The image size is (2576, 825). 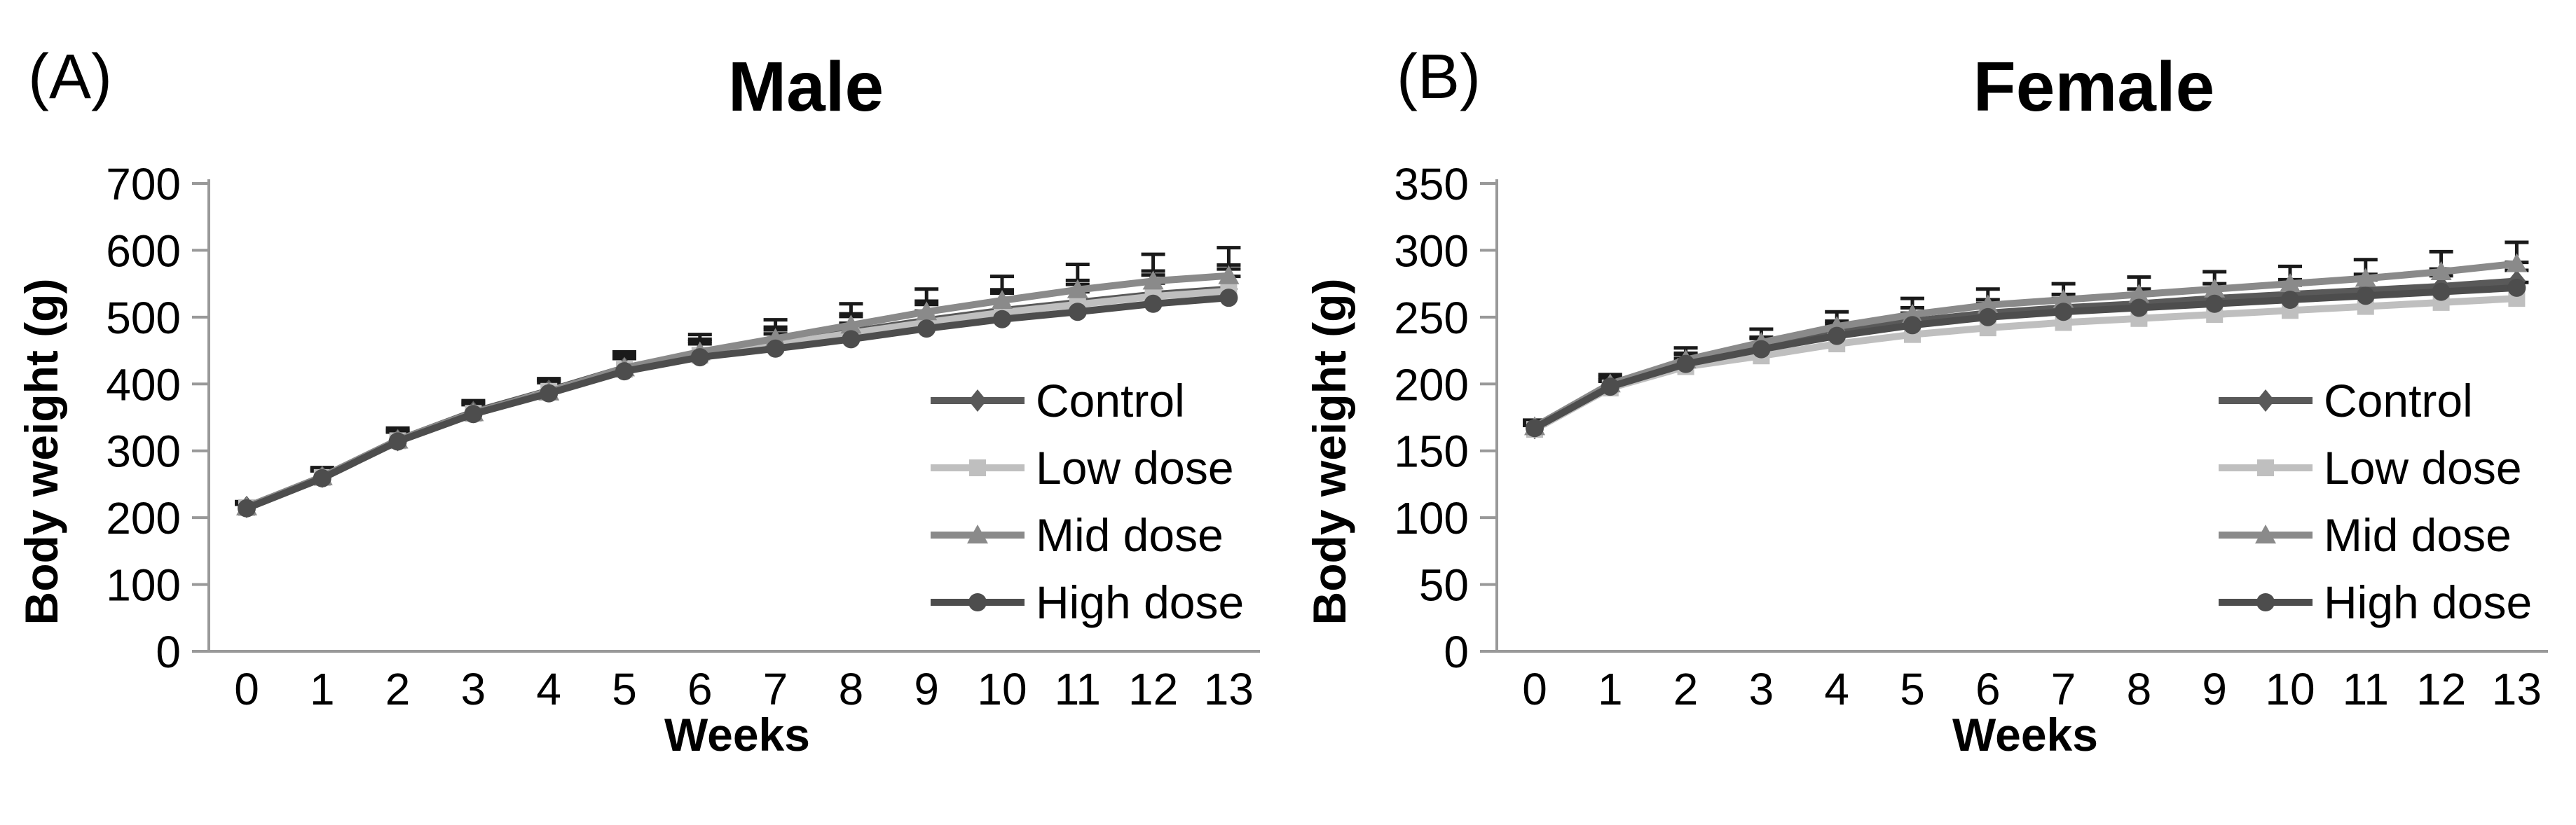 I want to click on y-tick-label: 150, so click(x=1431, y=452).